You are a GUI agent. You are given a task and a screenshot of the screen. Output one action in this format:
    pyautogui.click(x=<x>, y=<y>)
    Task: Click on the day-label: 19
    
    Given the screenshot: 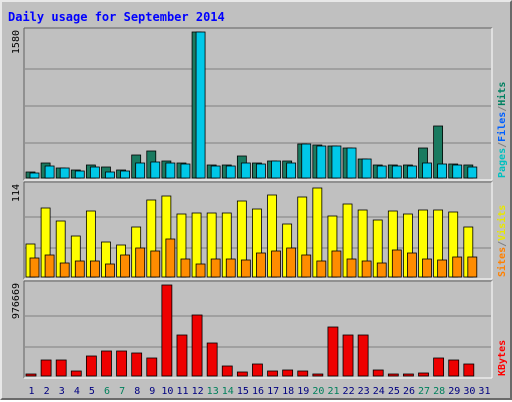 What is the action you would take?
    pyautogui.click(x=303, y=391)
    